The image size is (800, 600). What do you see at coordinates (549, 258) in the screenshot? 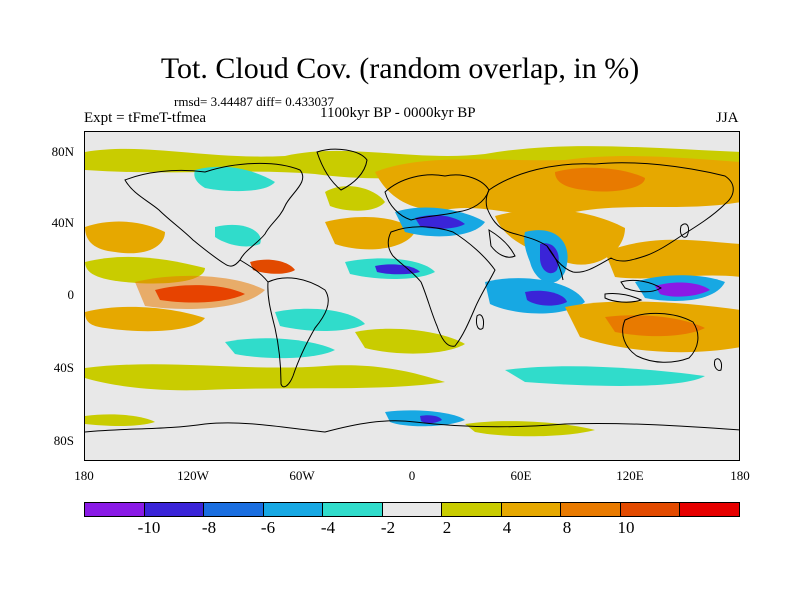
I see `anomaly-india-core` at bounding box center [549, 258].